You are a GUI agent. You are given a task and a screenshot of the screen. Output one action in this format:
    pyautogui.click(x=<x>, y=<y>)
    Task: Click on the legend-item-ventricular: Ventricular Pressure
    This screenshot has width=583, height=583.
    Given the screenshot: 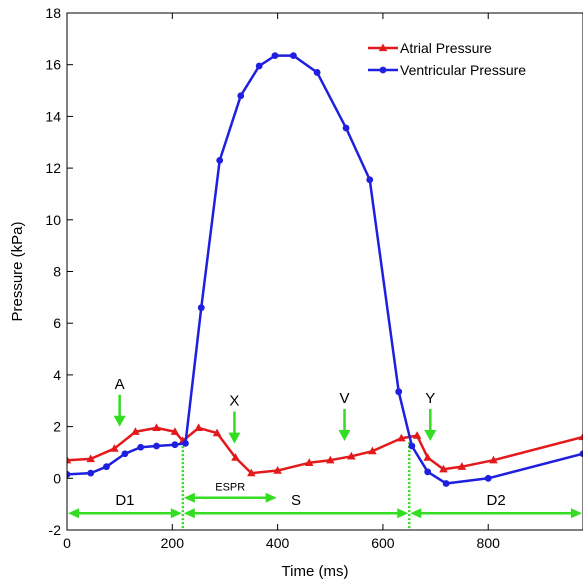 What is the action you would take?
    pyautogui.click(x=447, y=70)
    